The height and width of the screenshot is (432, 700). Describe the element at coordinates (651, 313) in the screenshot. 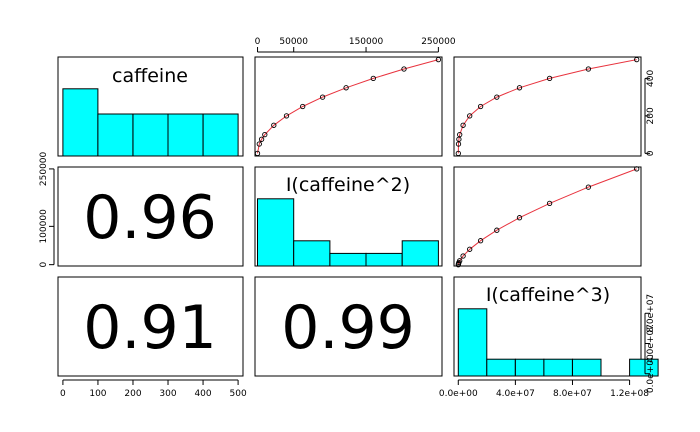

I see `y-axis-right-caffeine-cube-tick-label: 8.0e+07` at that location.